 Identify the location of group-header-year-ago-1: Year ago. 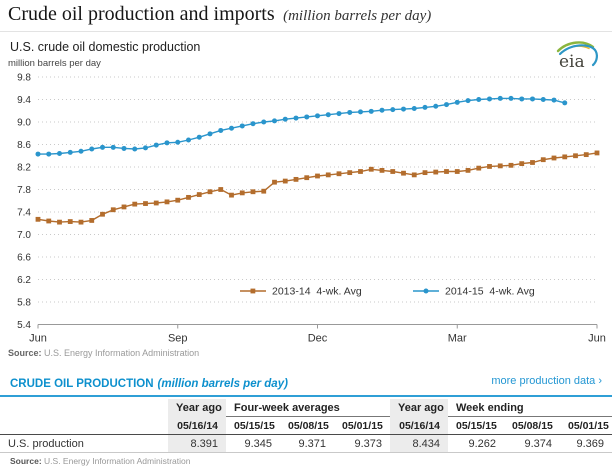
(197, 408).